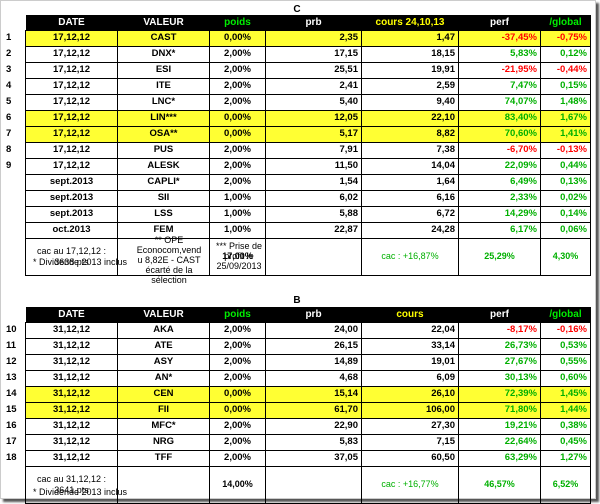 This screenshot has width=600, height=504. What do you see at coordinates (163, 426) in the screenshot?
I see `cell-valeur: MFC*` at bounding box center [163, 426].